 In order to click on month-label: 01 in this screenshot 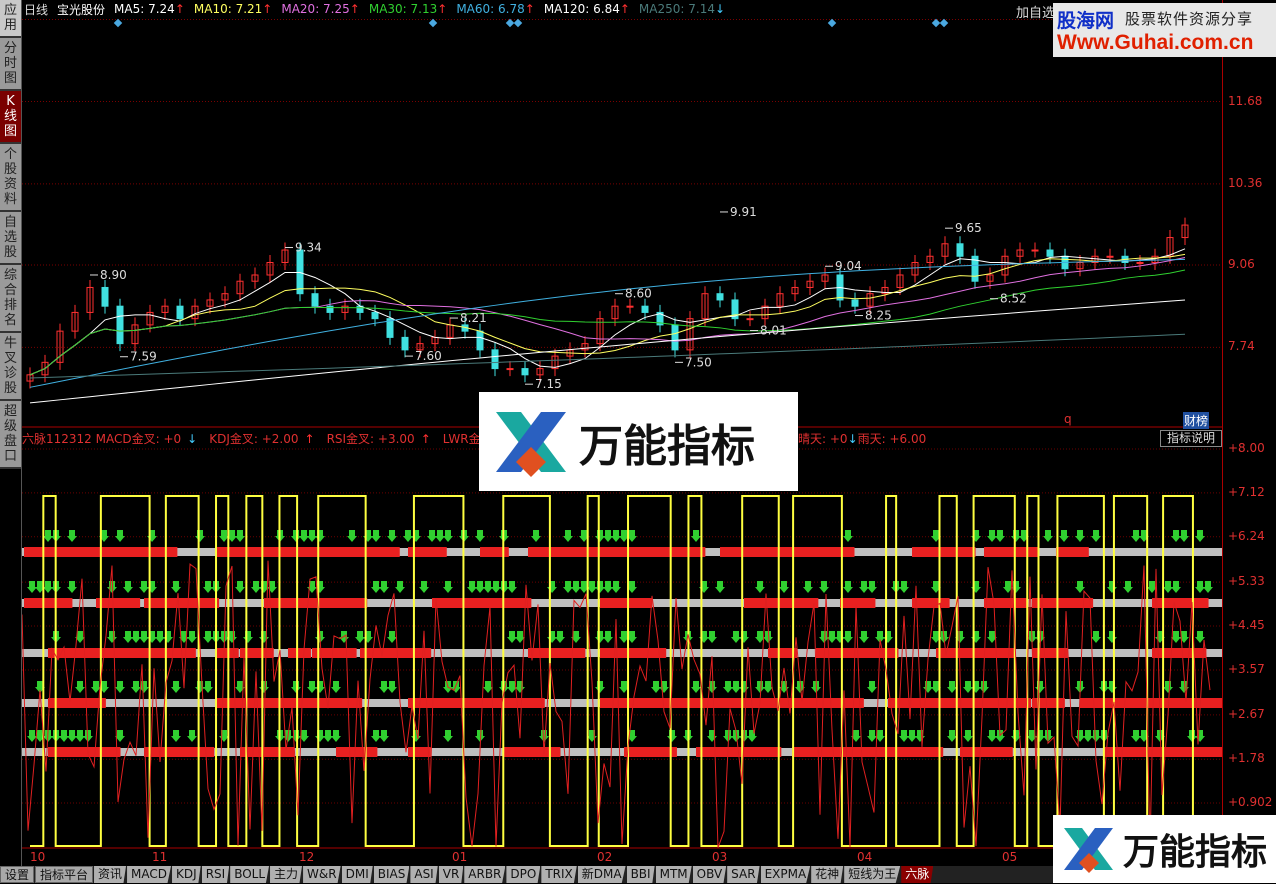, I will do `click(460, 857)`.